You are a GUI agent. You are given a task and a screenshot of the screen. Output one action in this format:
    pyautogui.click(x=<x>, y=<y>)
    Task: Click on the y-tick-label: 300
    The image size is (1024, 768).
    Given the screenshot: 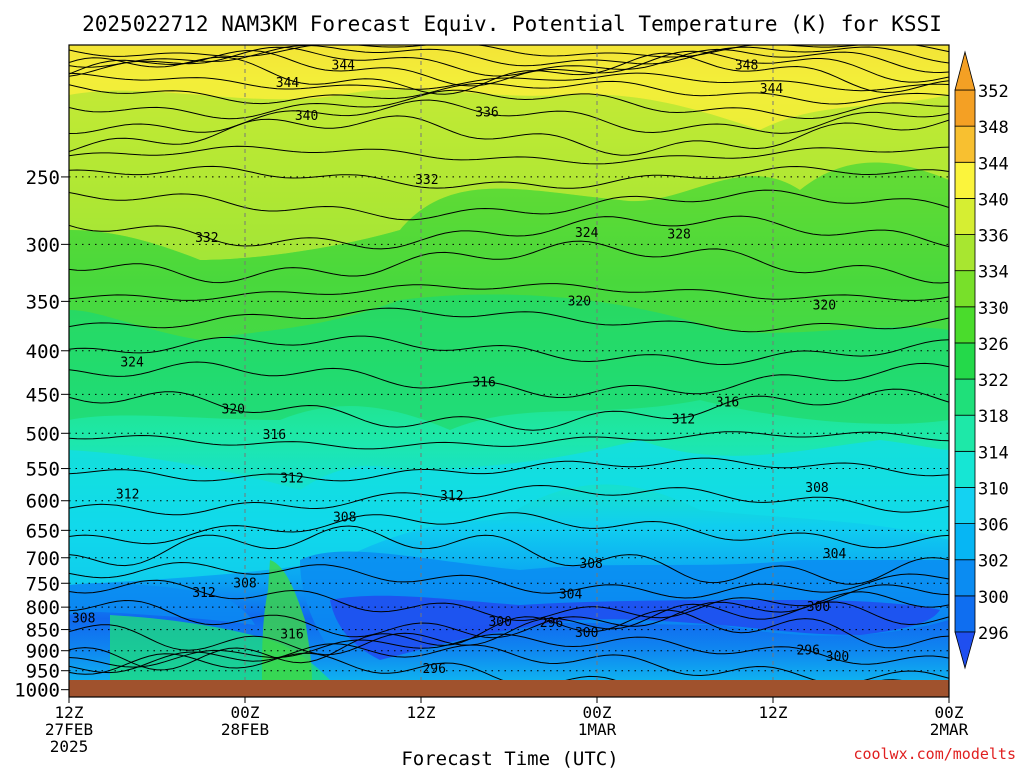 What is the action you would take?
    pyautogui.click(x=43, y=245)
    